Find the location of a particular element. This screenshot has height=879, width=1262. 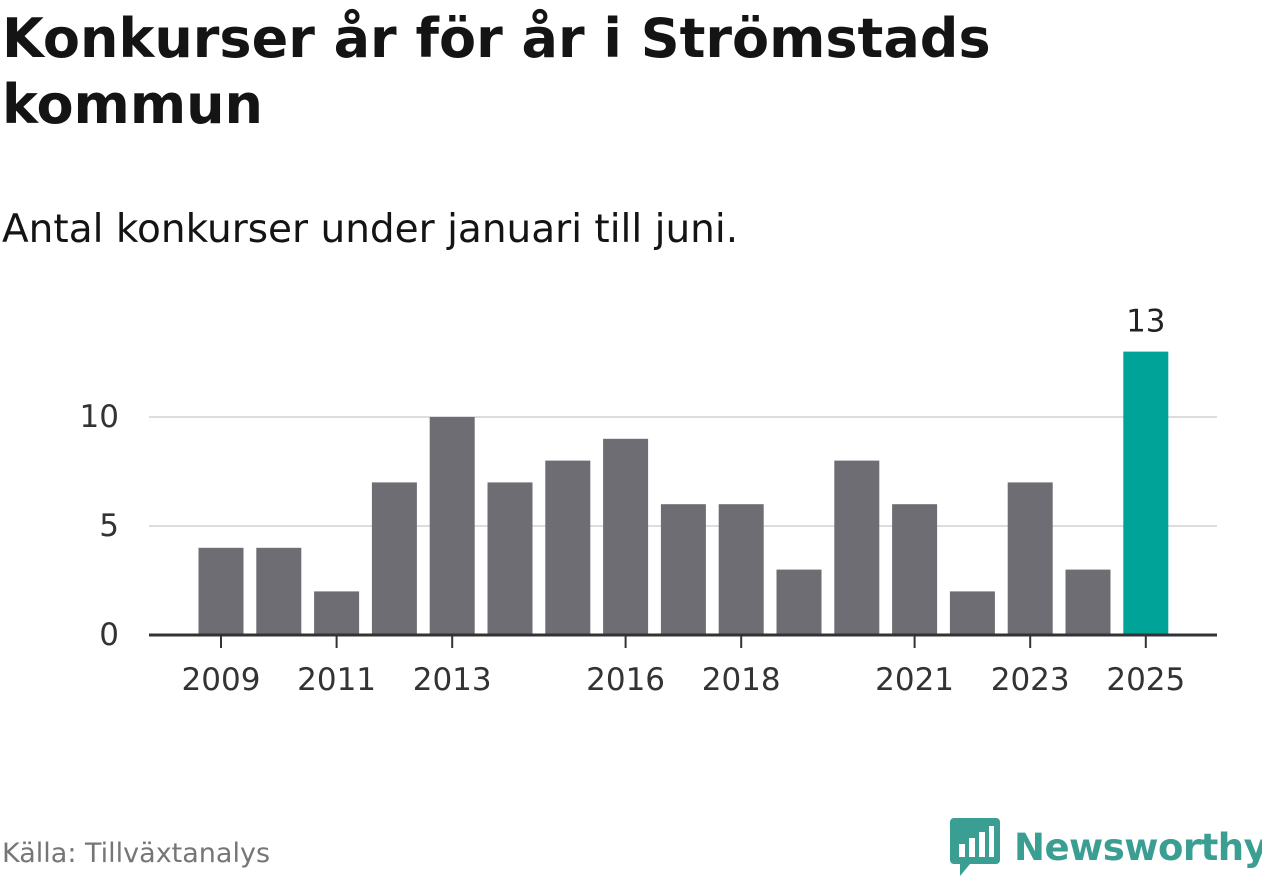

chart-title: Konkurser år för år i Strömstads kommun is located at coordinates (496, 71).